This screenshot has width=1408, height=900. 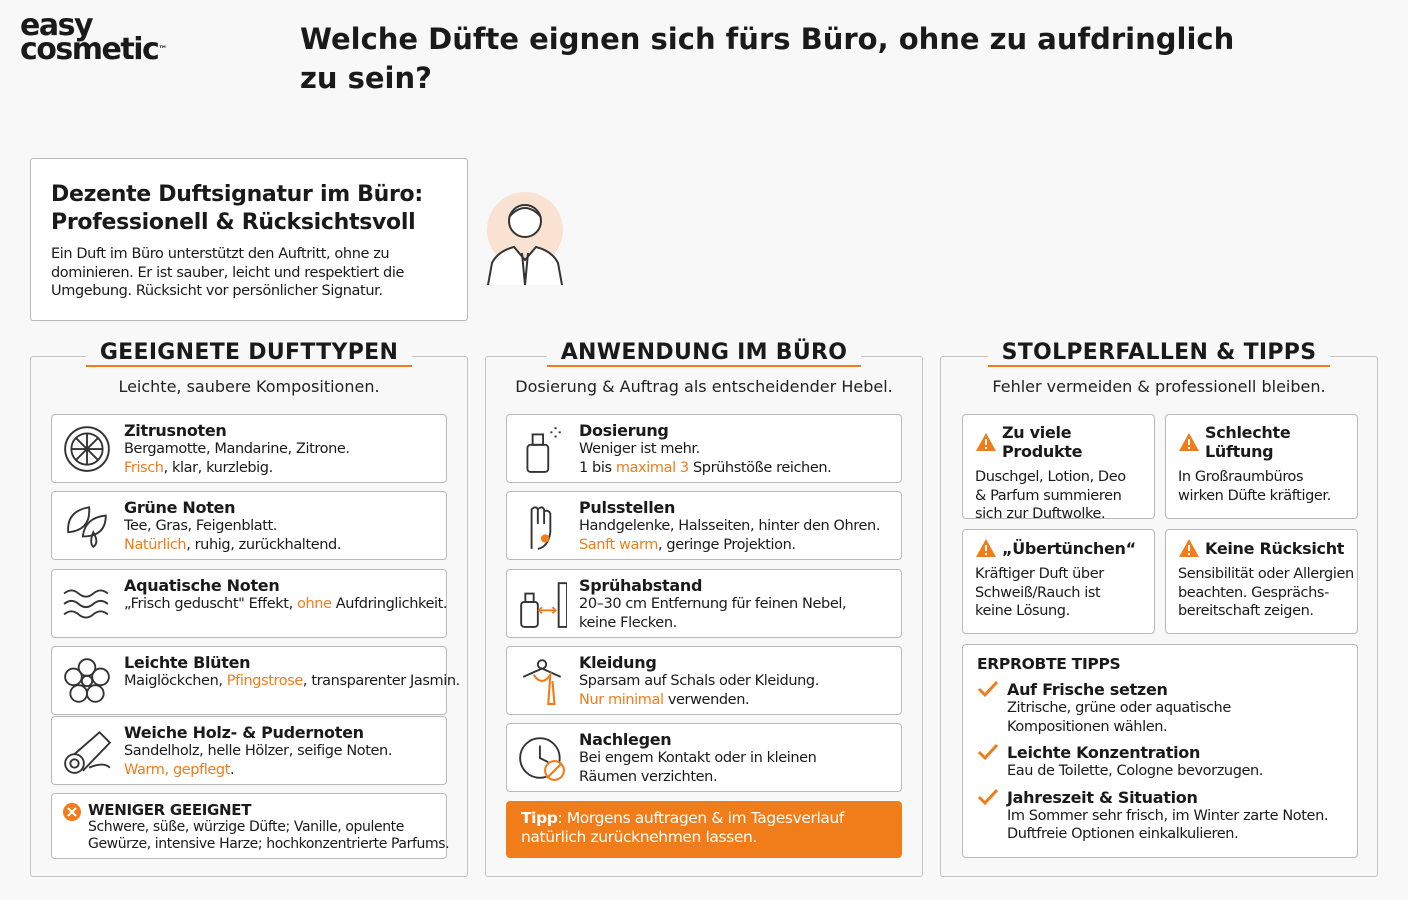 What do you see at coordinates (628, 622) in the screenshot?
I see `text: keine Flecken.` at bounding box center [628, 622].